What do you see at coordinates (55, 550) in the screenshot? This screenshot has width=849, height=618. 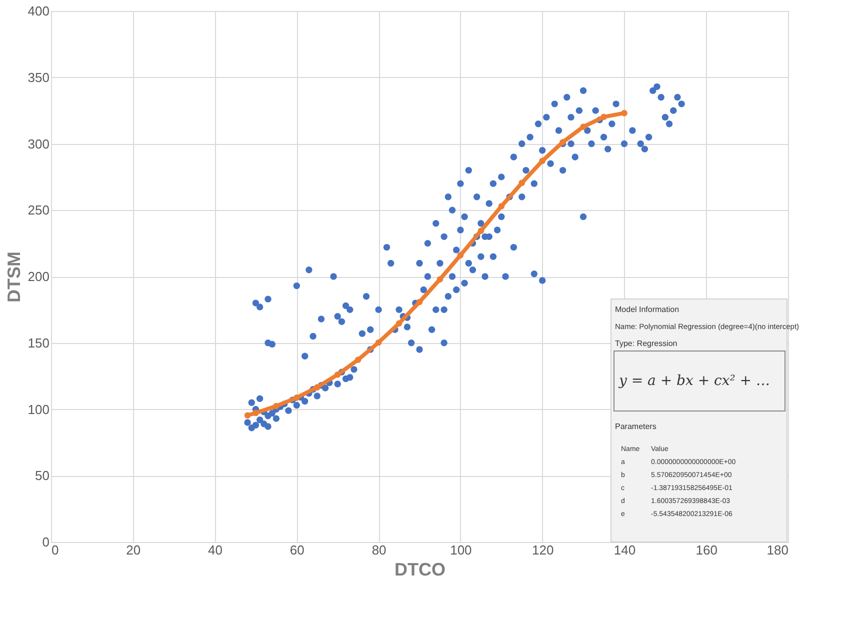 I see `x-tick-label: 0` at bounding box center [55, 550].